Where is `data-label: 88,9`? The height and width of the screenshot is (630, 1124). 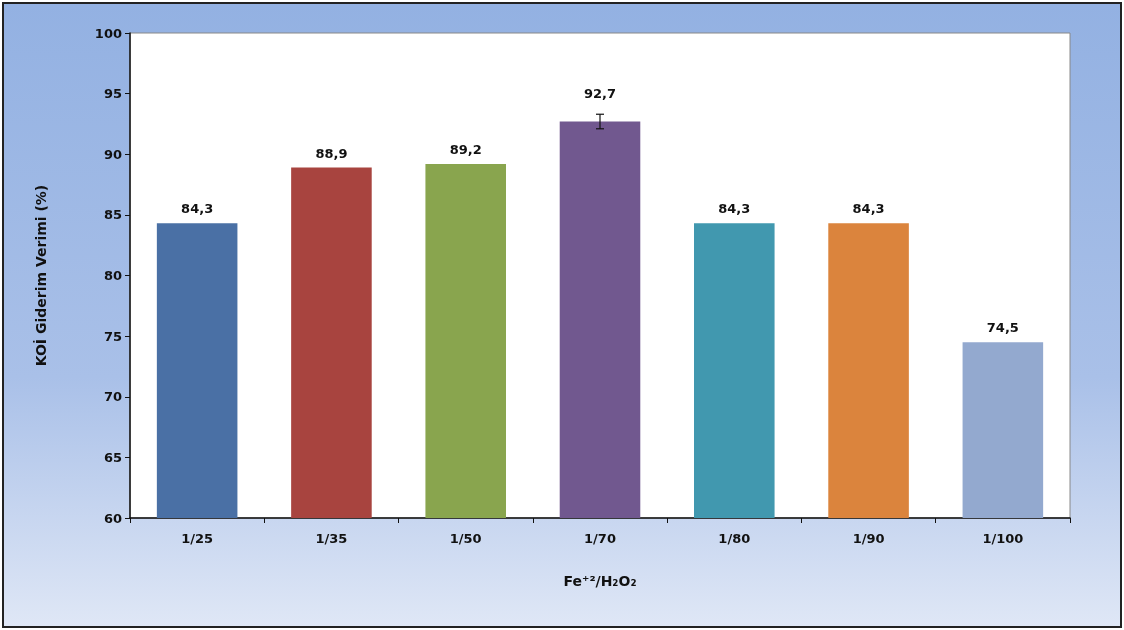
data-label: 88,9 is located at coordinates (331, 153).